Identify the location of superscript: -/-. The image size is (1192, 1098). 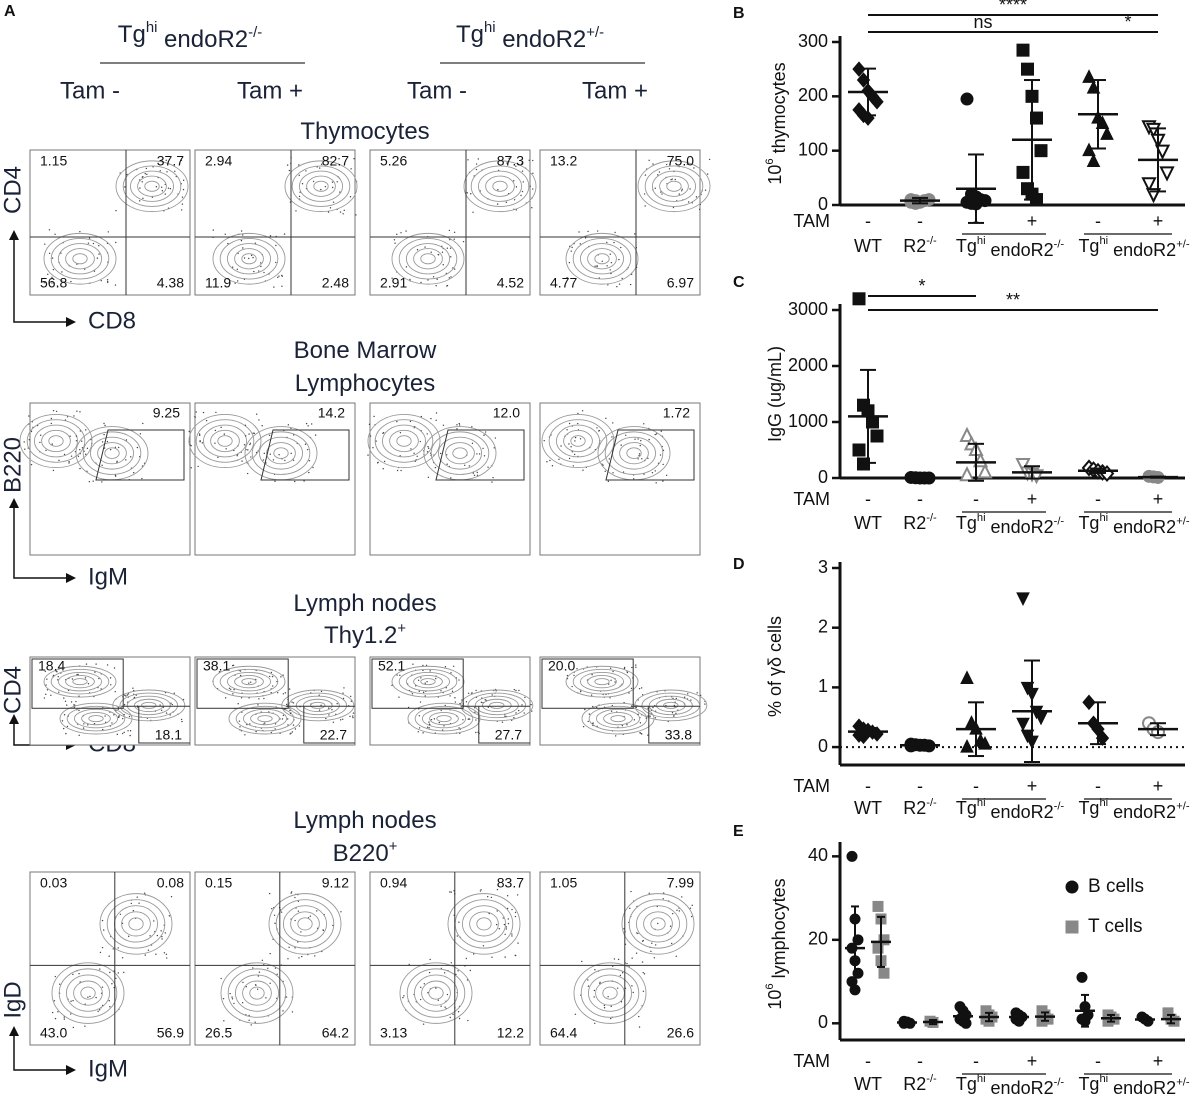
(255, 33).